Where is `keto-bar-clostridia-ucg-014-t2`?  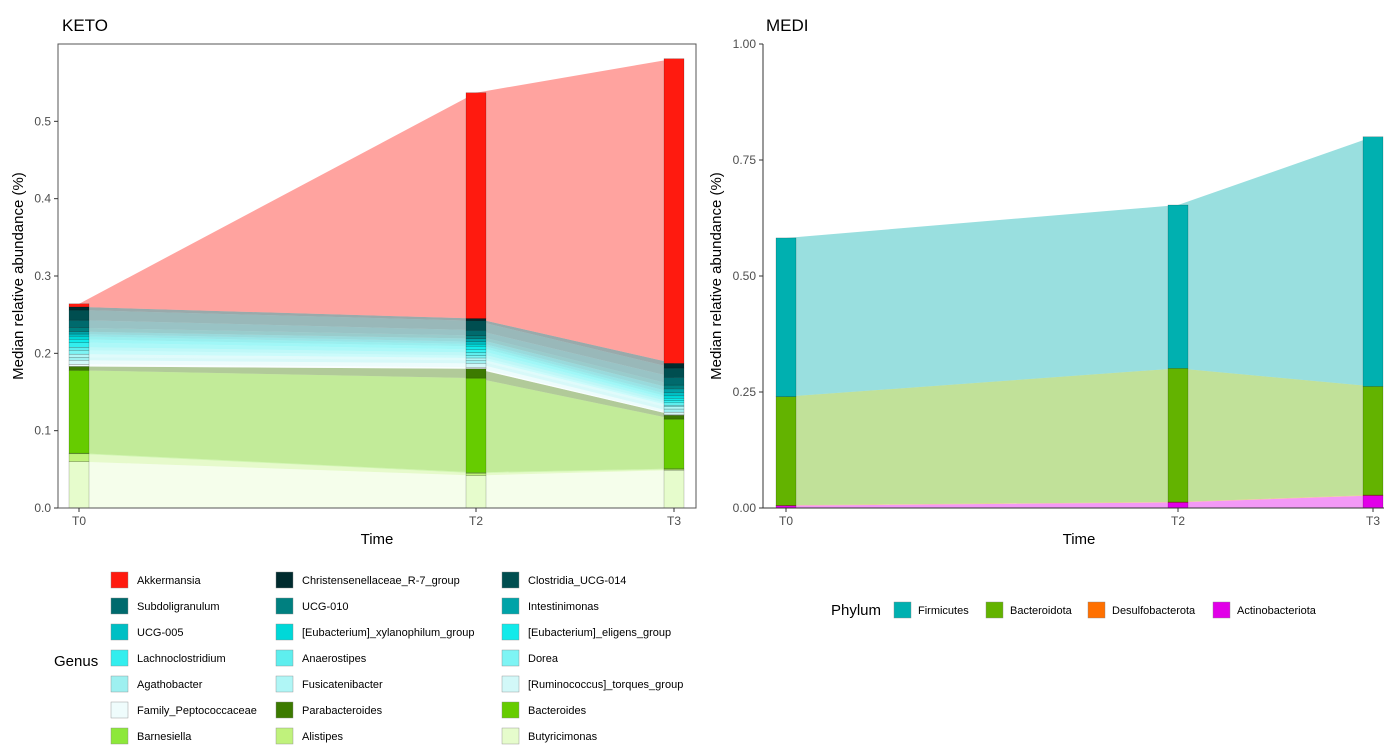 keto-bar-clostridia-ucg-014-t2 is located at coordinates (476, 325).